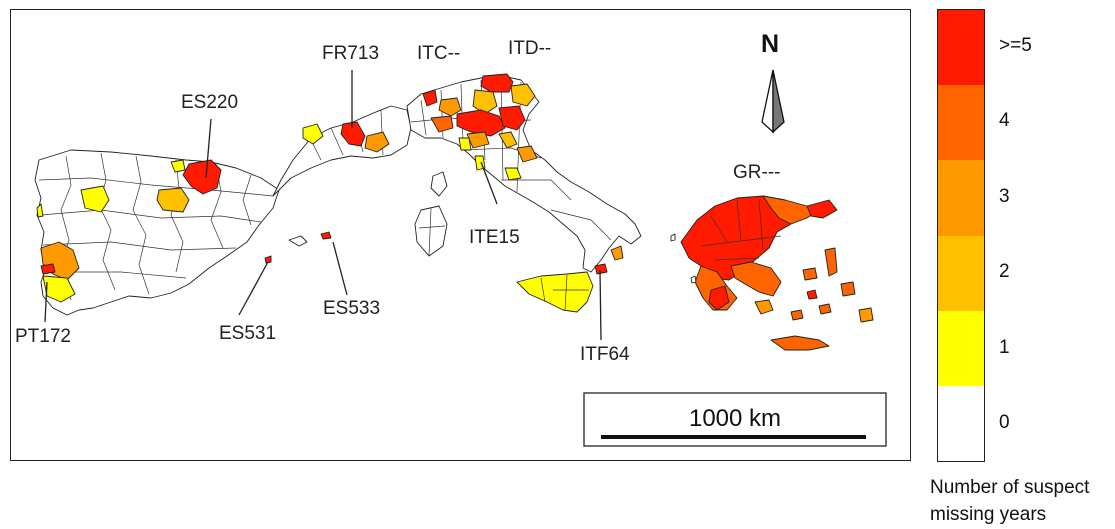 The width and height of the screenshot is (1115, 529). I want to click on label-gr: GR---, so click(756, 172).